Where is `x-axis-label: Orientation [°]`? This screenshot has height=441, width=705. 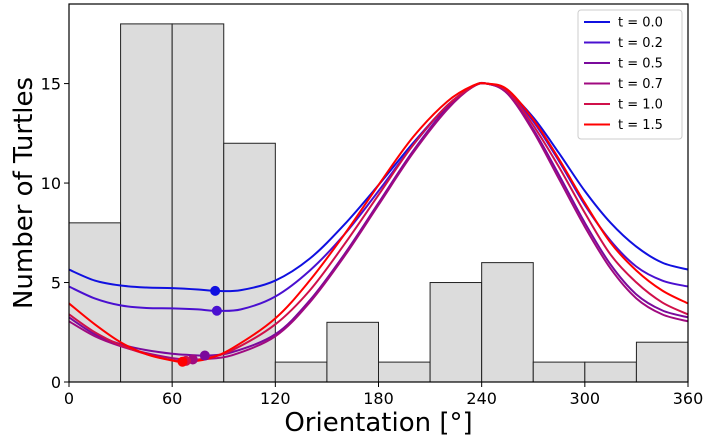
x-axis-label: Orientation [°] is located at coordinates (378, 423).